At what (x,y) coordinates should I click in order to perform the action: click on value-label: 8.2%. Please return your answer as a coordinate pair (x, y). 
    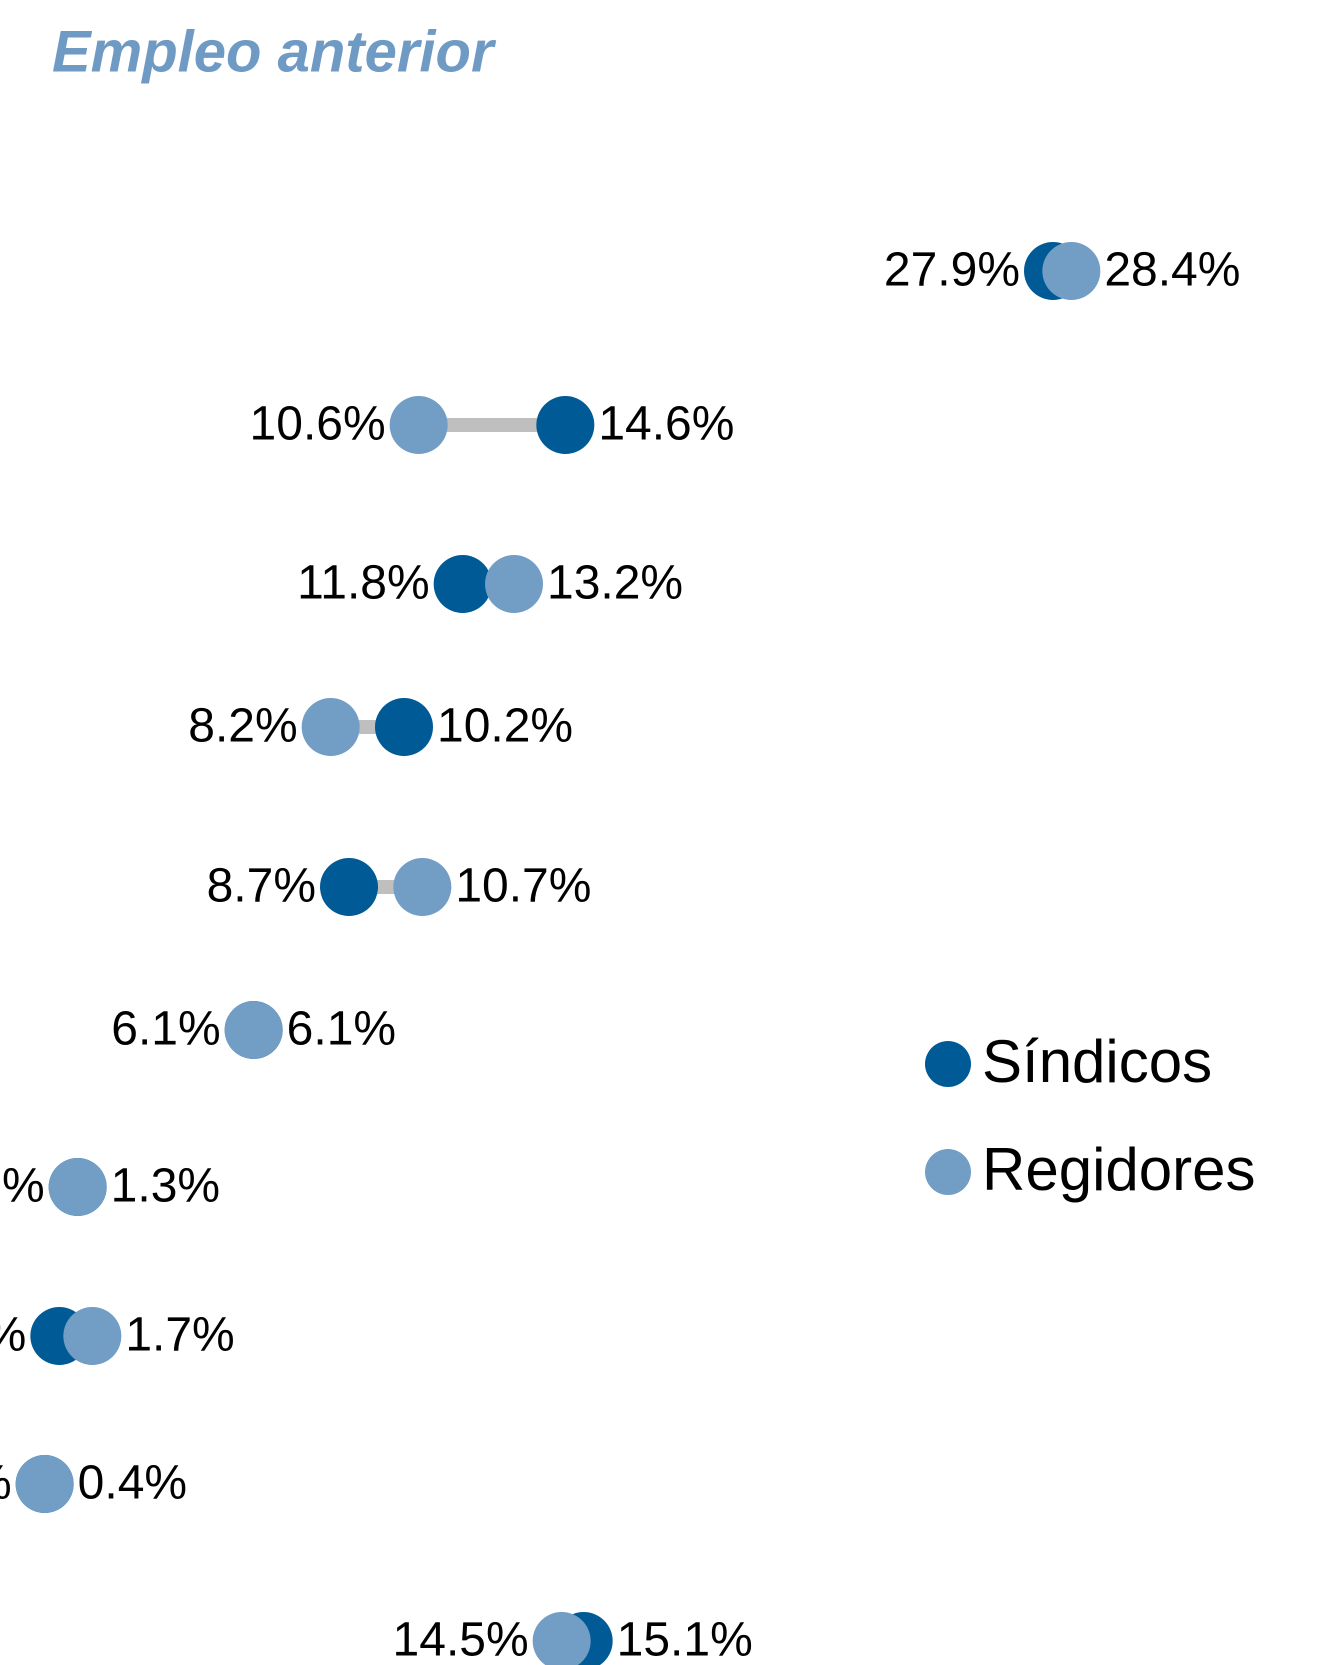
    Looking at the image, I should click on (242, 726).